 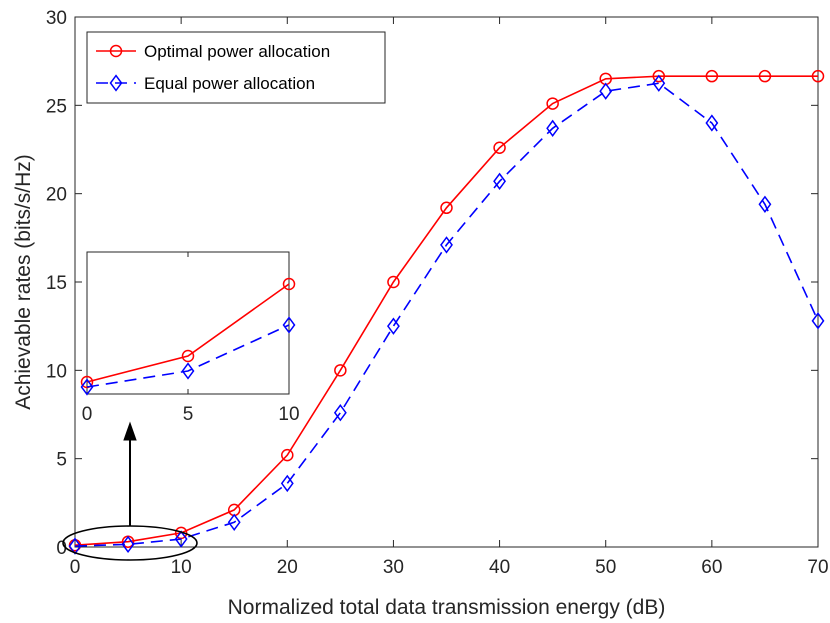 What do you see at coordinates (229, 83) in the screenshot?
I see `legend-label: Equal power allocation` at bounding box center [229, 83].